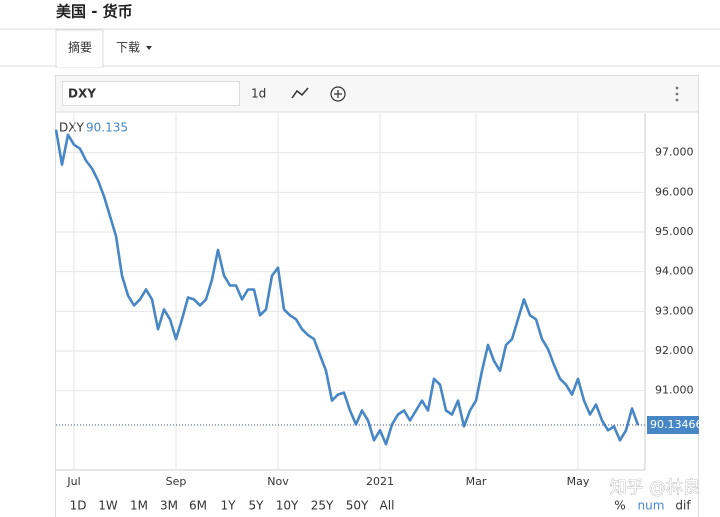 The width and height of the screenshot is (720, 517). I want to click on page-title: 美国 - 货币, so click(94, 12).